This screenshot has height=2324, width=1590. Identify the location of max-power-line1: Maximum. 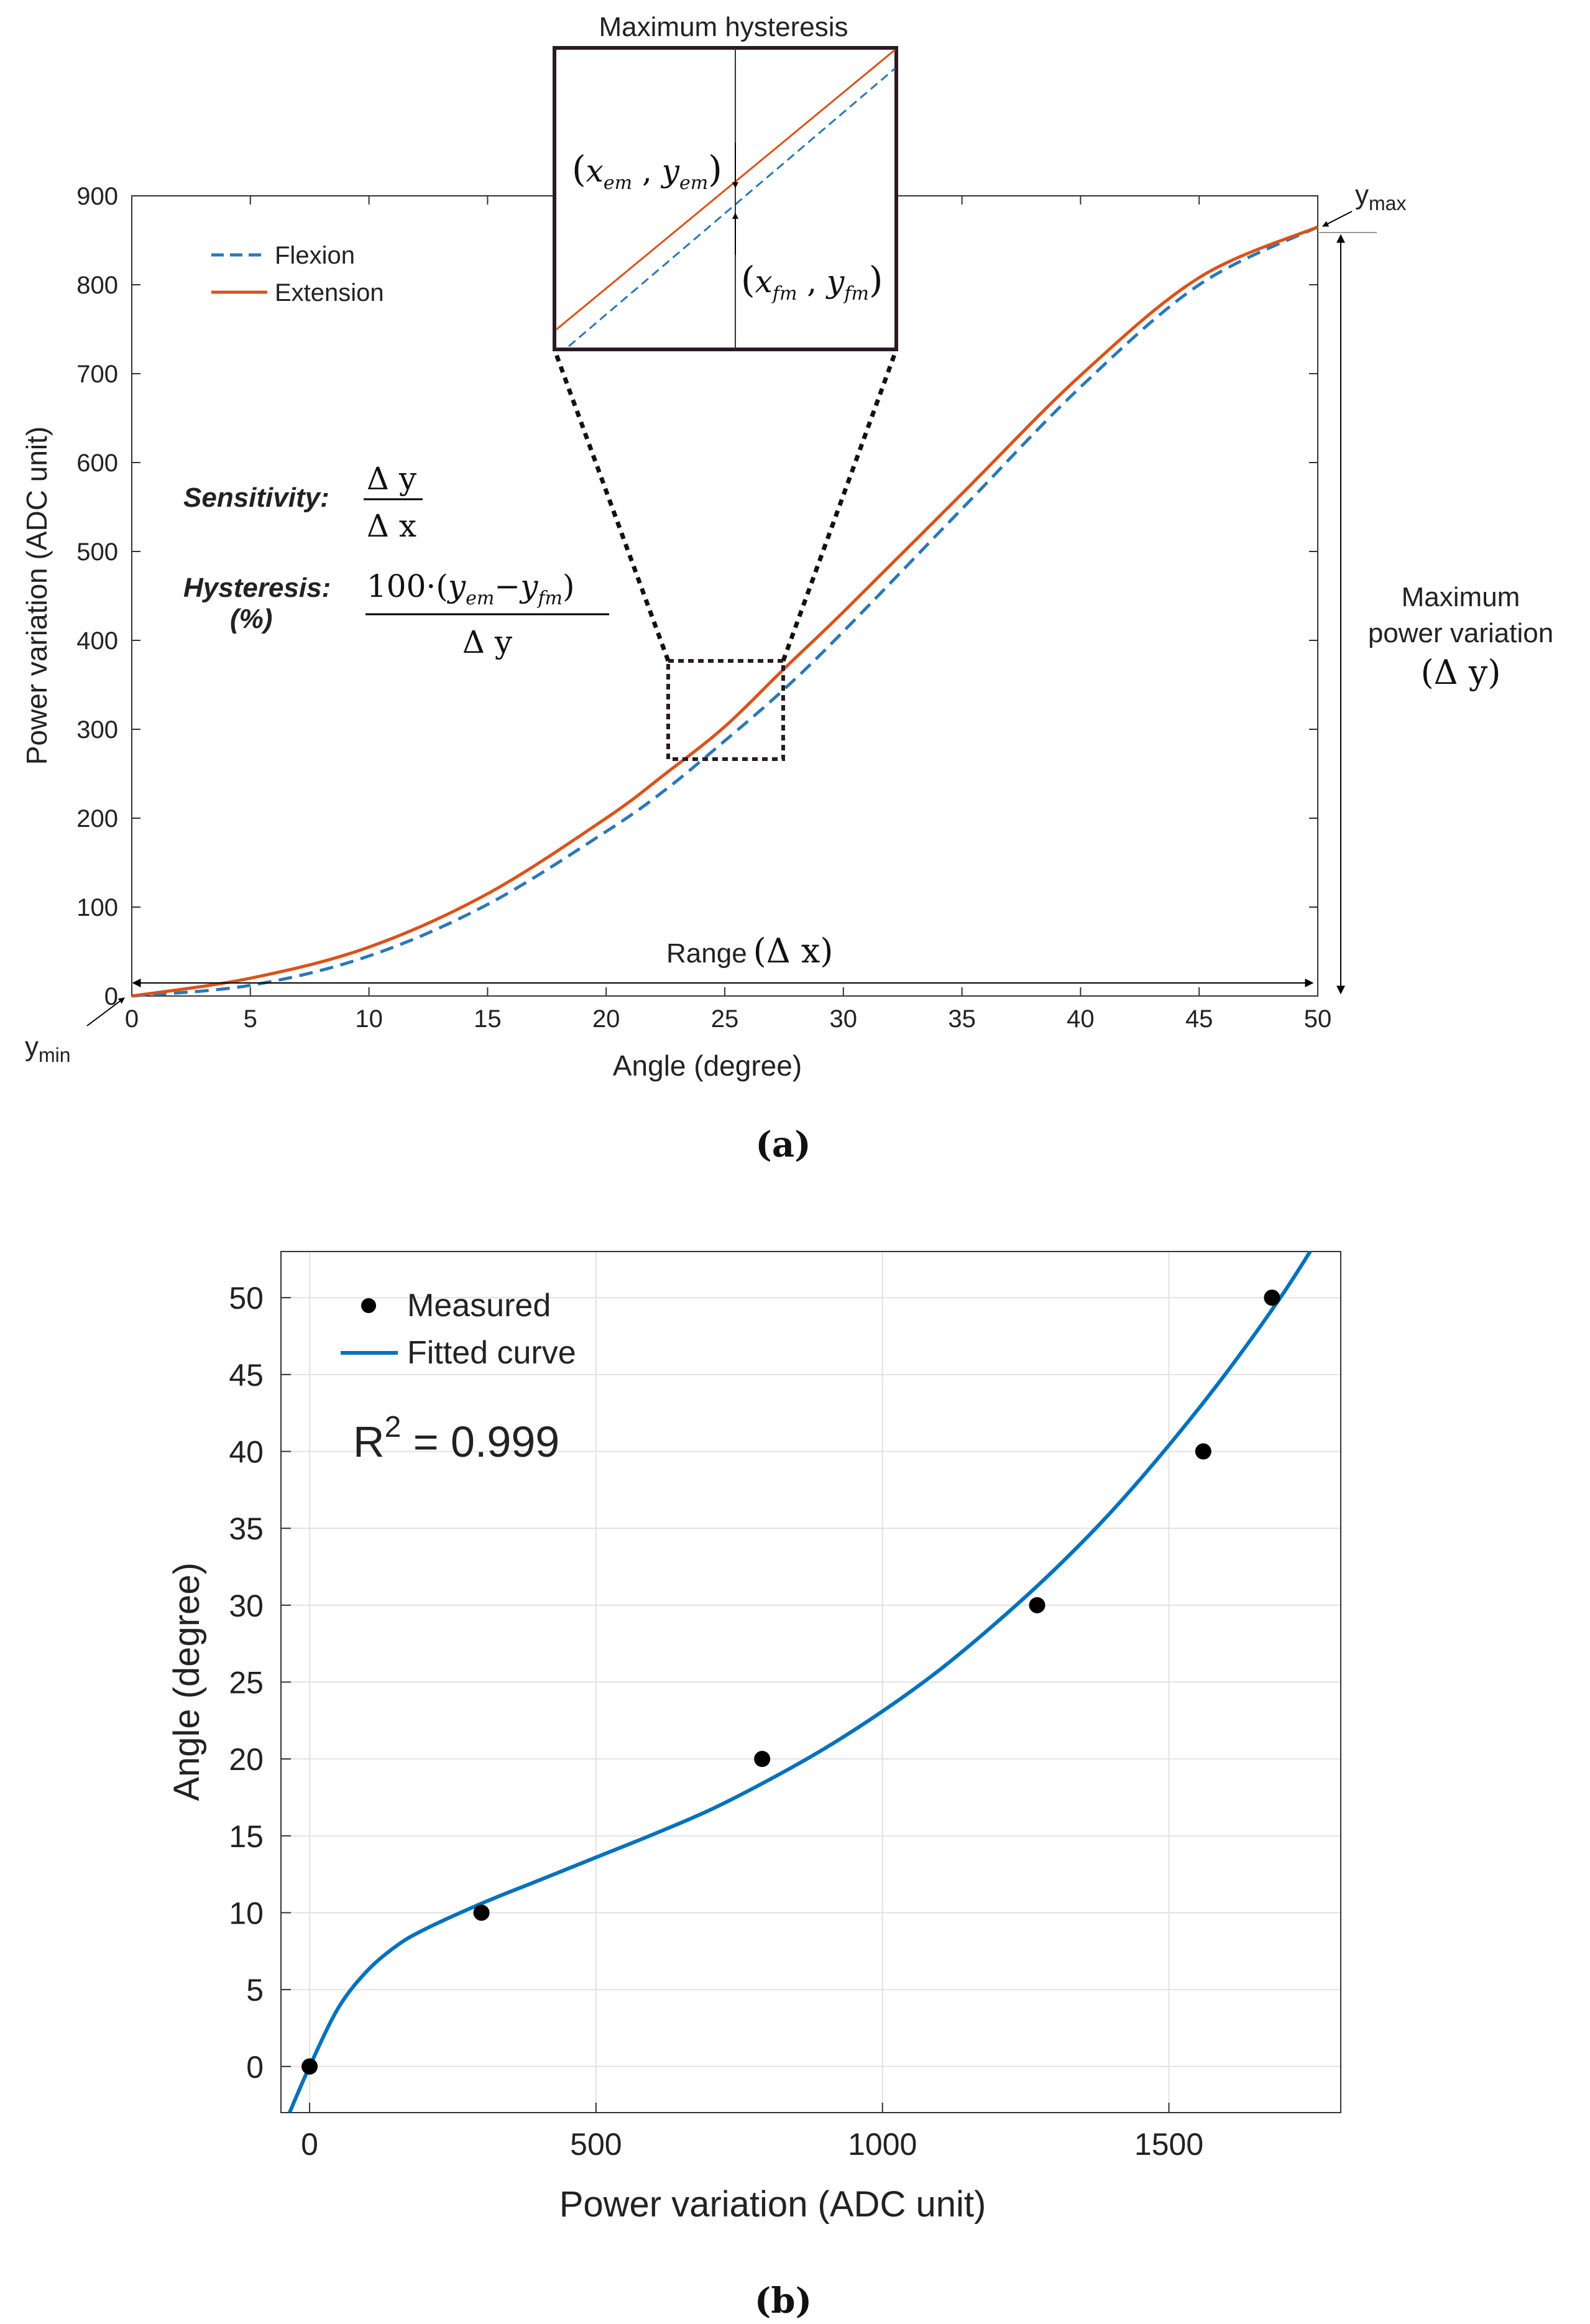
(1461, 597).